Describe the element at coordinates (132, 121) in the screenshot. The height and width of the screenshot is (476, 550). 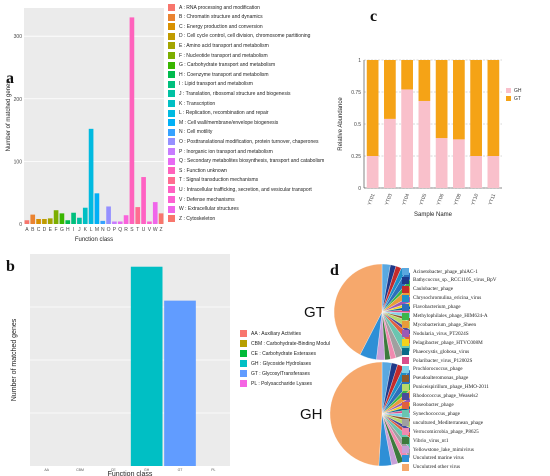
I see `bar-S` at that location.